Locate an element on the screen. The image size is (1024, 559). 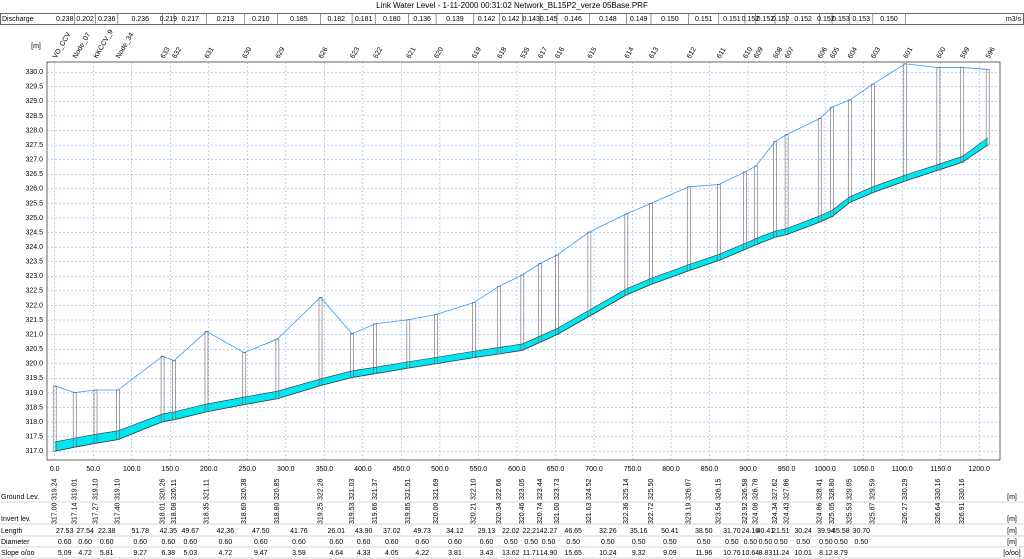
node-name: 623 is located at coordinates (355, 53).